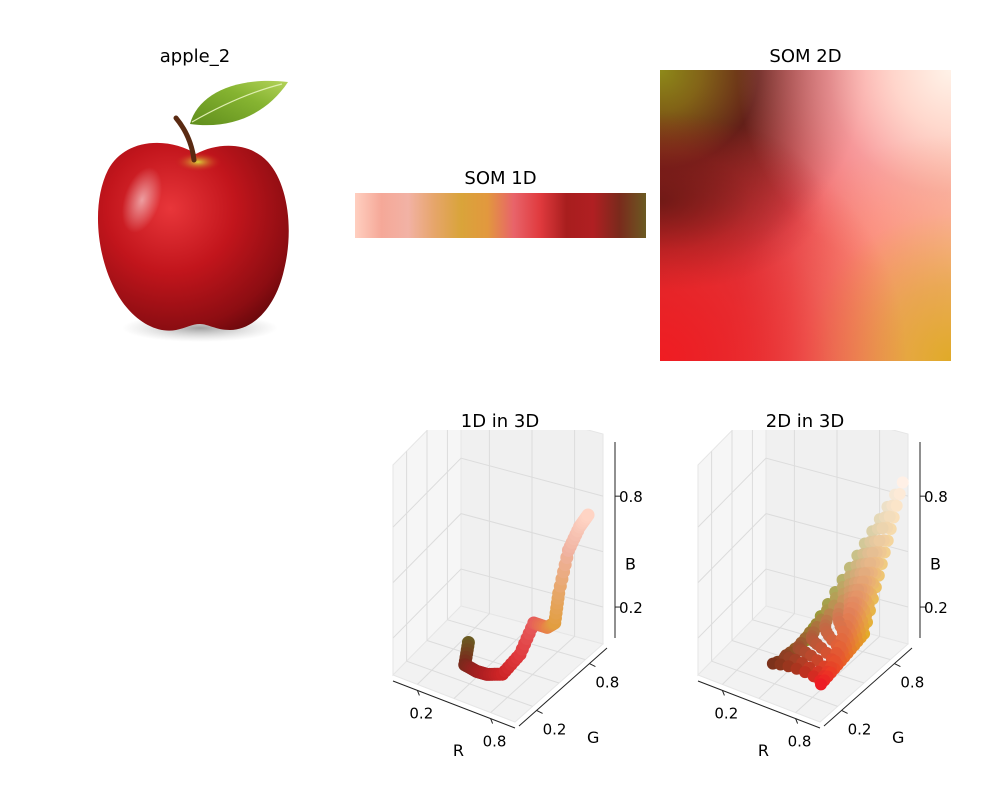 The image size is (1000, 800). Describe the element at coordinates (898, 737) in the screenshot. I see `plot3d-2d-g-axis-label: G` at that location.